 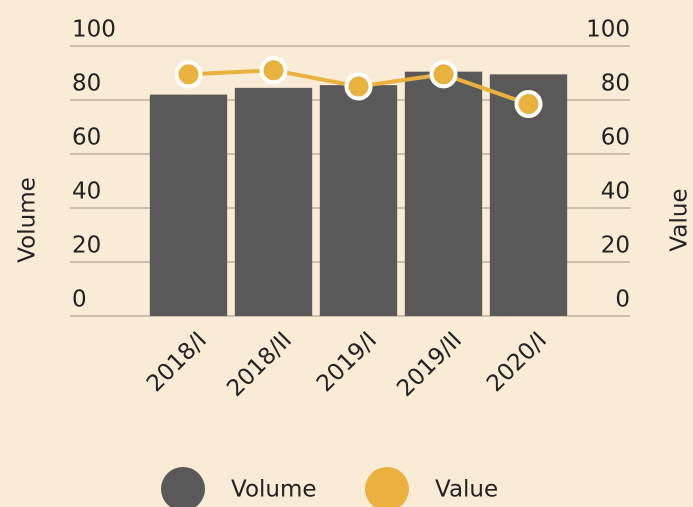 I want to click on y2-tick-label: 100, so click(x=608, y=30).